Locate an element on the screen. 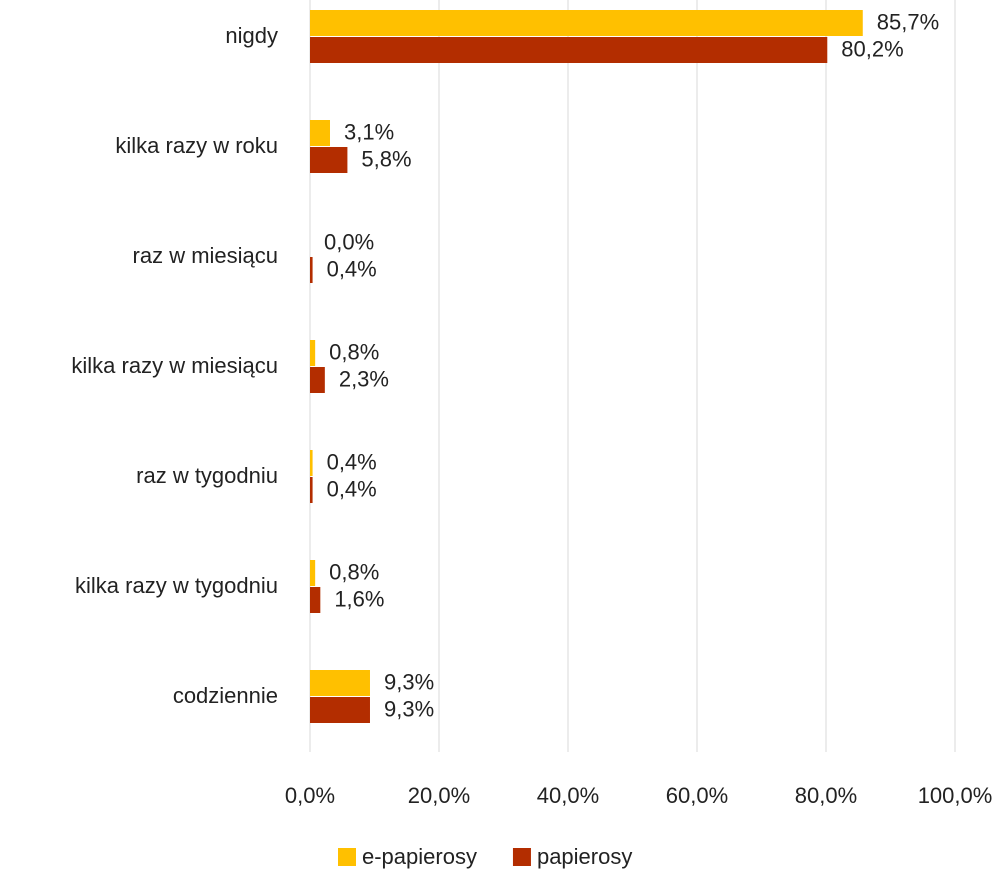 The height and width of the screenshot is (870, 1006). x-tick-label: 60,0% is located at coordinates (697, 795).